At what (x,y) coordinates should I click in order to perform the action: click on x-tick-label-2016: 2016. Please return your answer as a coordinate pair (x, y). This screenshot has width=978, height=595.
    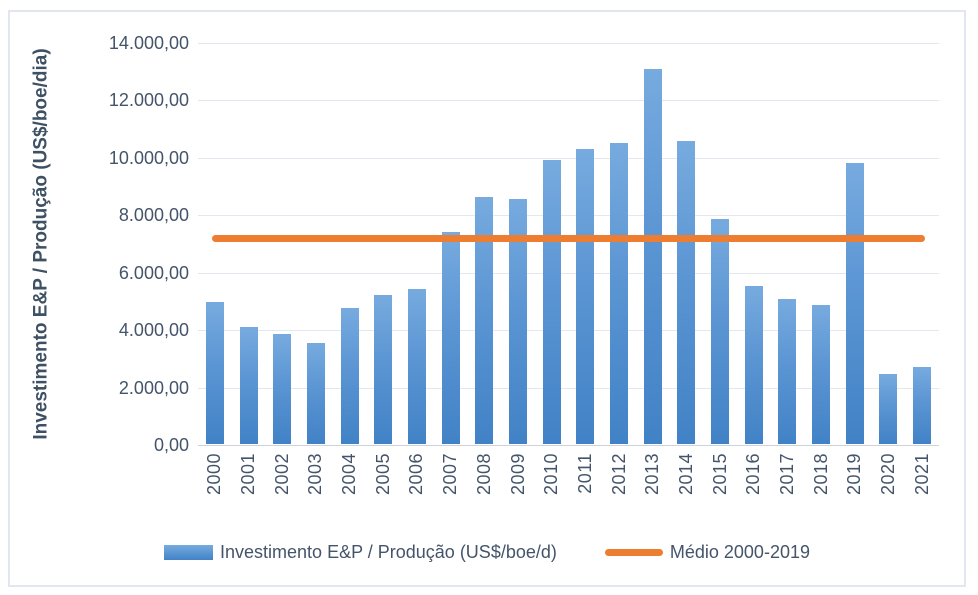
    Looking at the image, I should click on (753, 474).